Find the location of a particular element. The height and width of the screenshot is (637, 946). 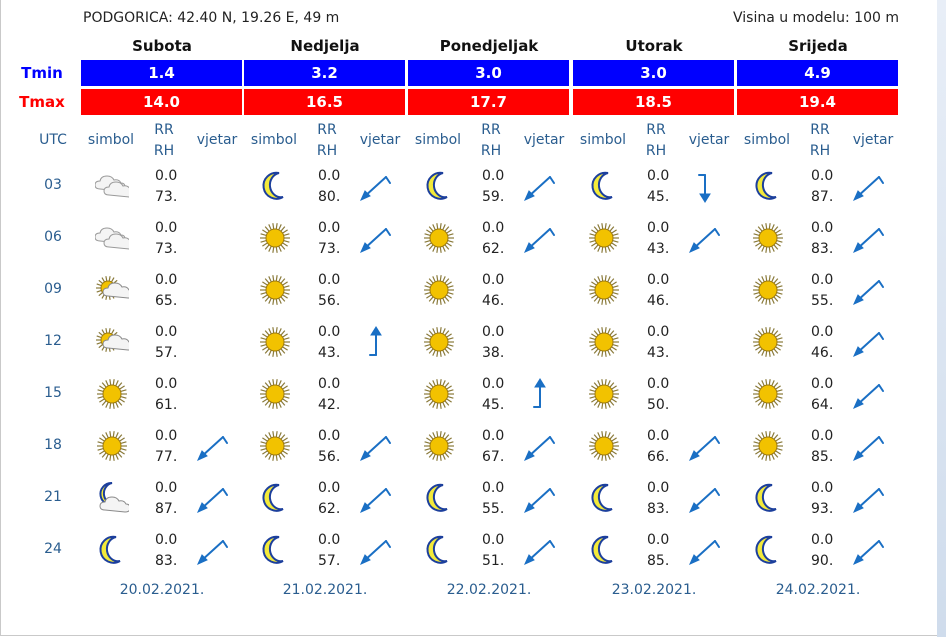

day-name: Ponedjeljak is located at coordinates (489, 46).